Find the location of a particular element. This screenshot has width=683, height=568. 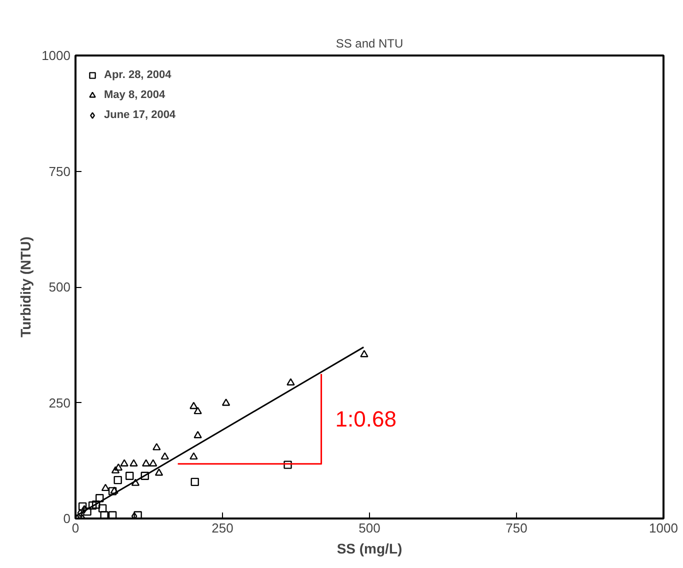

x-tick-label: 250 is located at coordinates (223, 528).